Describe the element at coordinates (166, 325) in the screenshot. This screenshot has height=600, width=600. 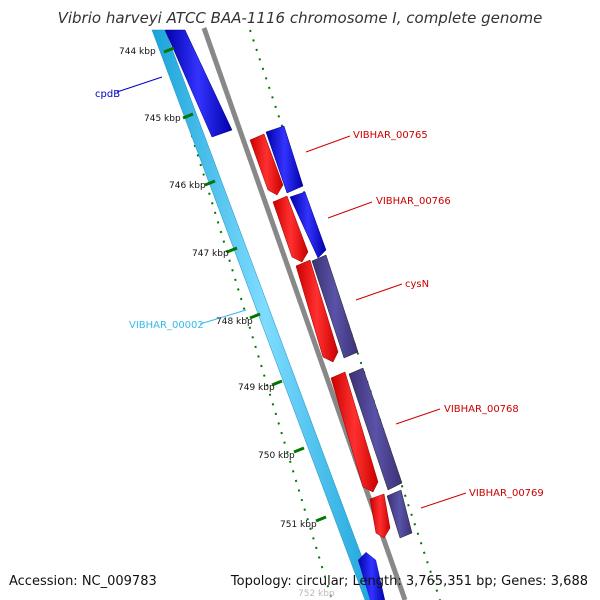
I see `feature-label-VIBHAR_00002: VIBHAR_00002` at that location.